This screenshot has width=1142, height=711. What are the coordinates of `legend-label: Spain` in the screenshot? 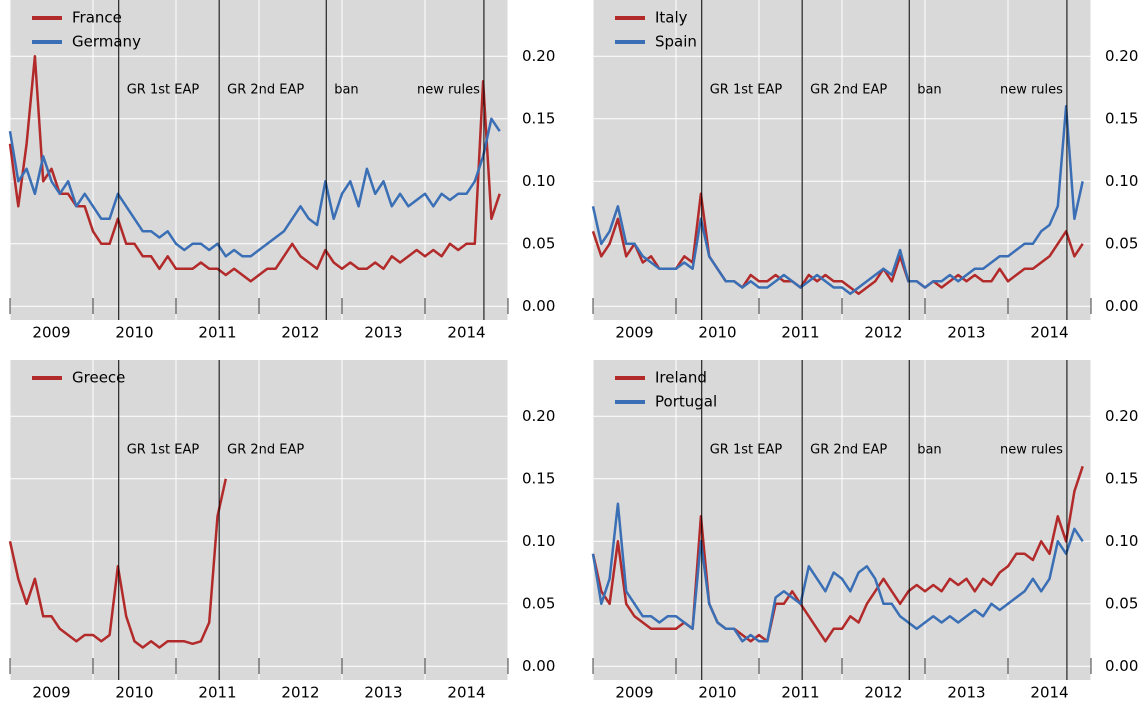 It's located at (676, 42).